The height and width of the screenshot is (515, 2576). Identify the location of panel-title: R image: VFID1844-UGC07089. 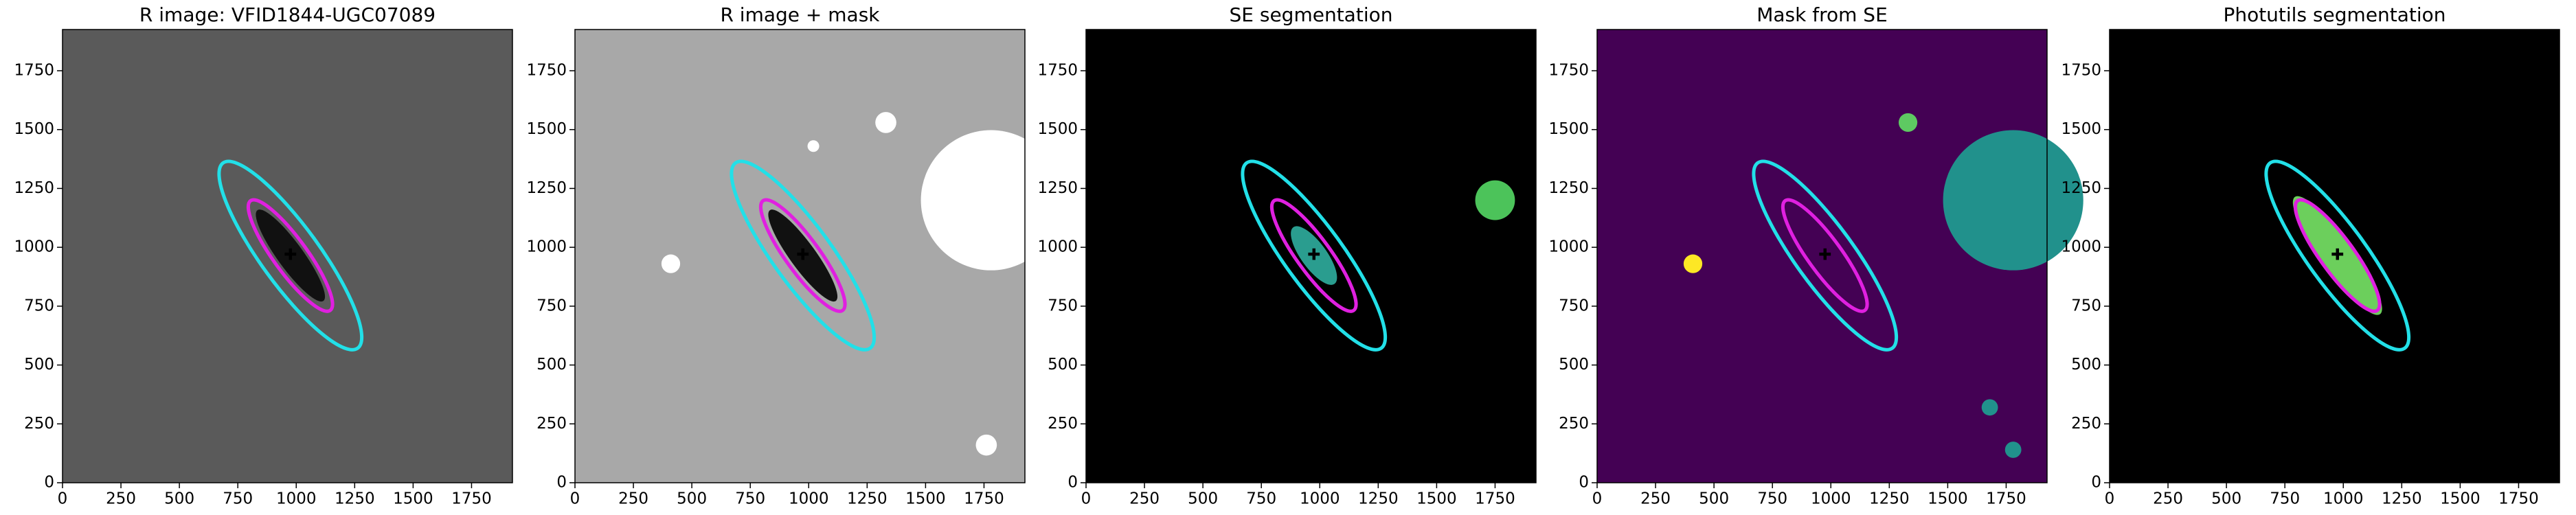
(287, 14).